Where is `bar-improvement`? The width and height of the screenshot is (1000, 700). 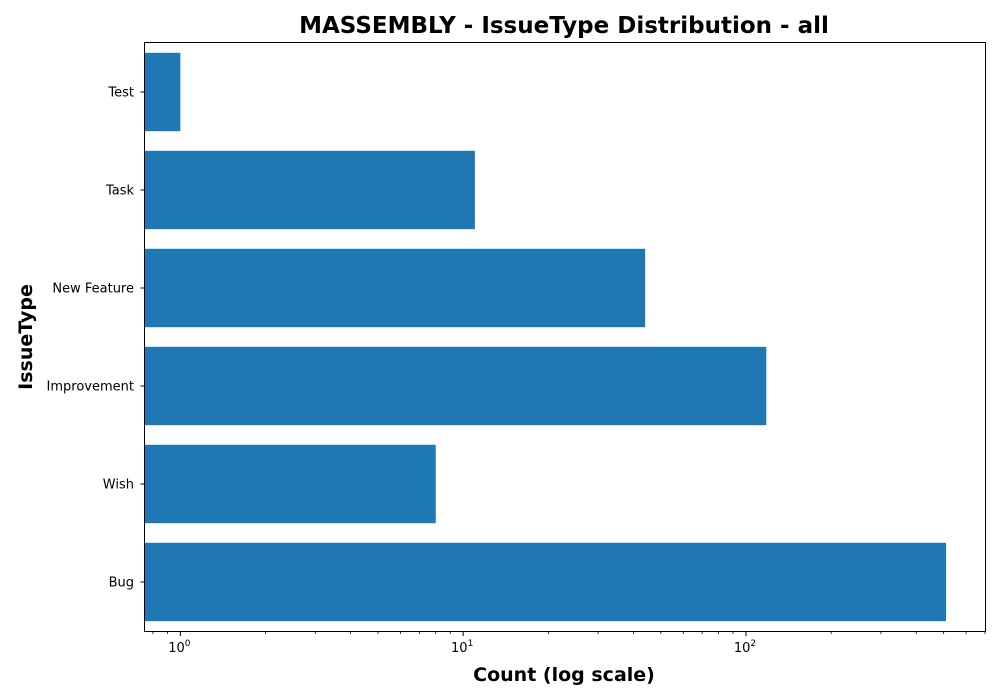 bar-improvement is located at coordinates (456, 386).